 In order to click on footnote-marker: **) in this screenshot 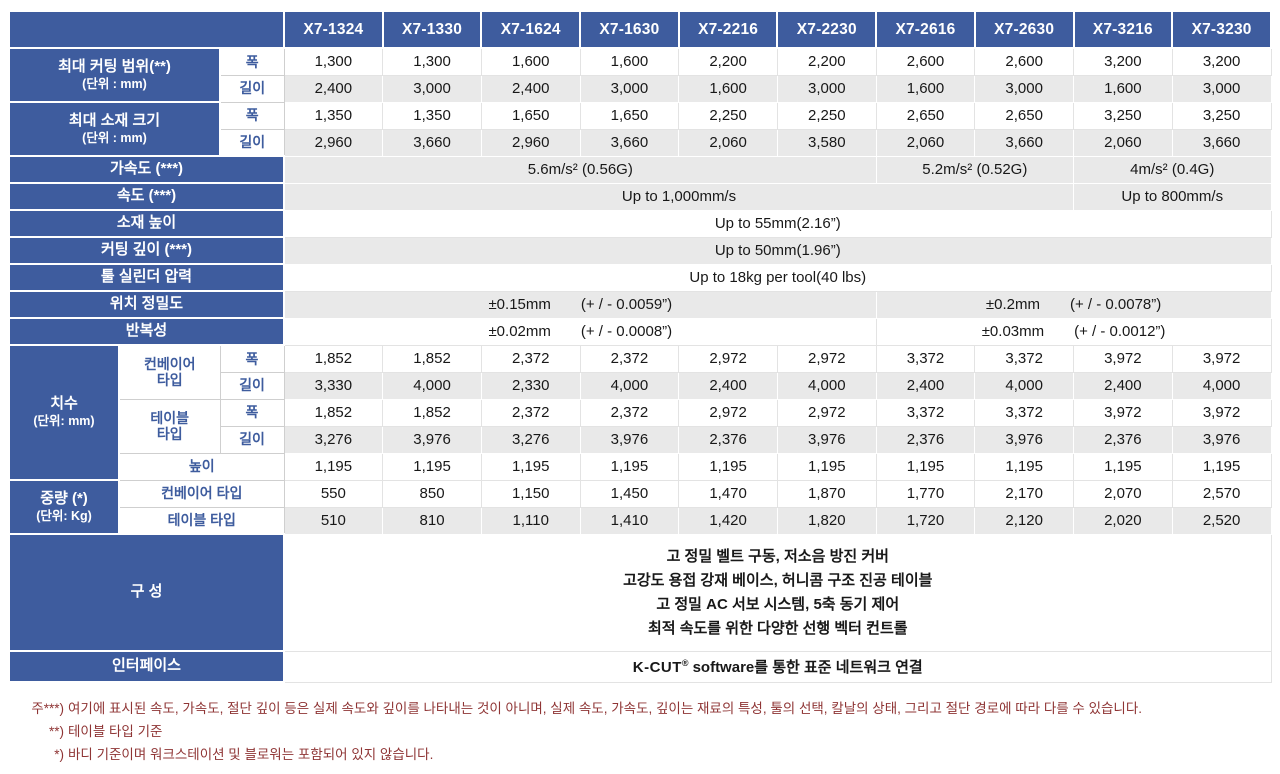, I will do `click(56, 731)`.